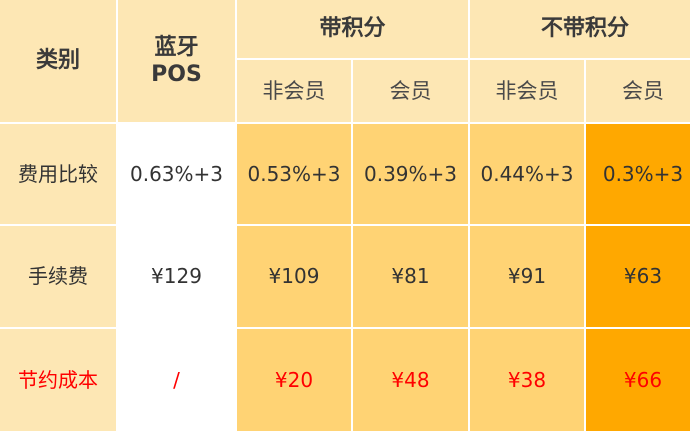  Describe the element at coordinates (638, 380) in the screenshot. I see `cell-savings-no-points-member: ¥66` at that location.